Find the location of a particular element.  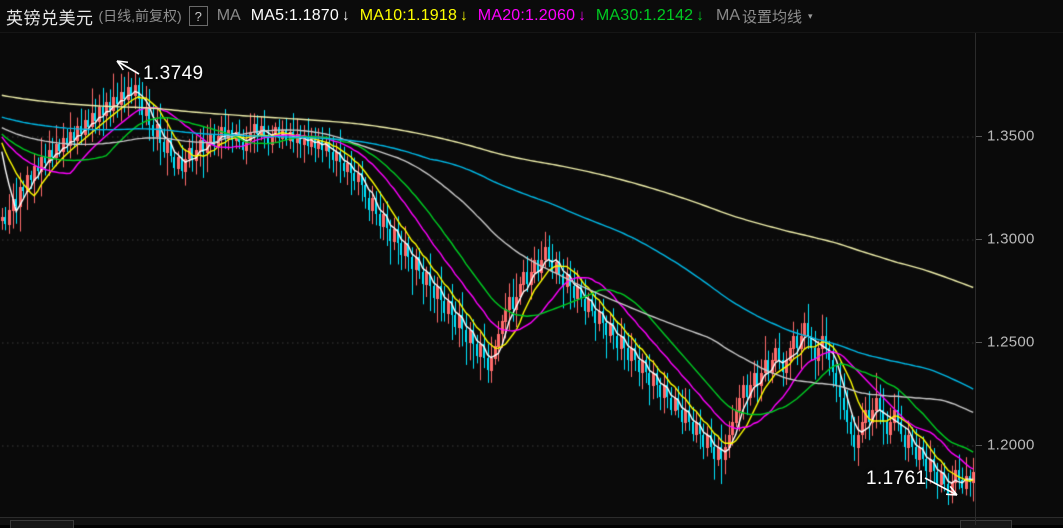

ma5-legend: MA5:1.1870 ↓ is located at coordinates (300, 16).